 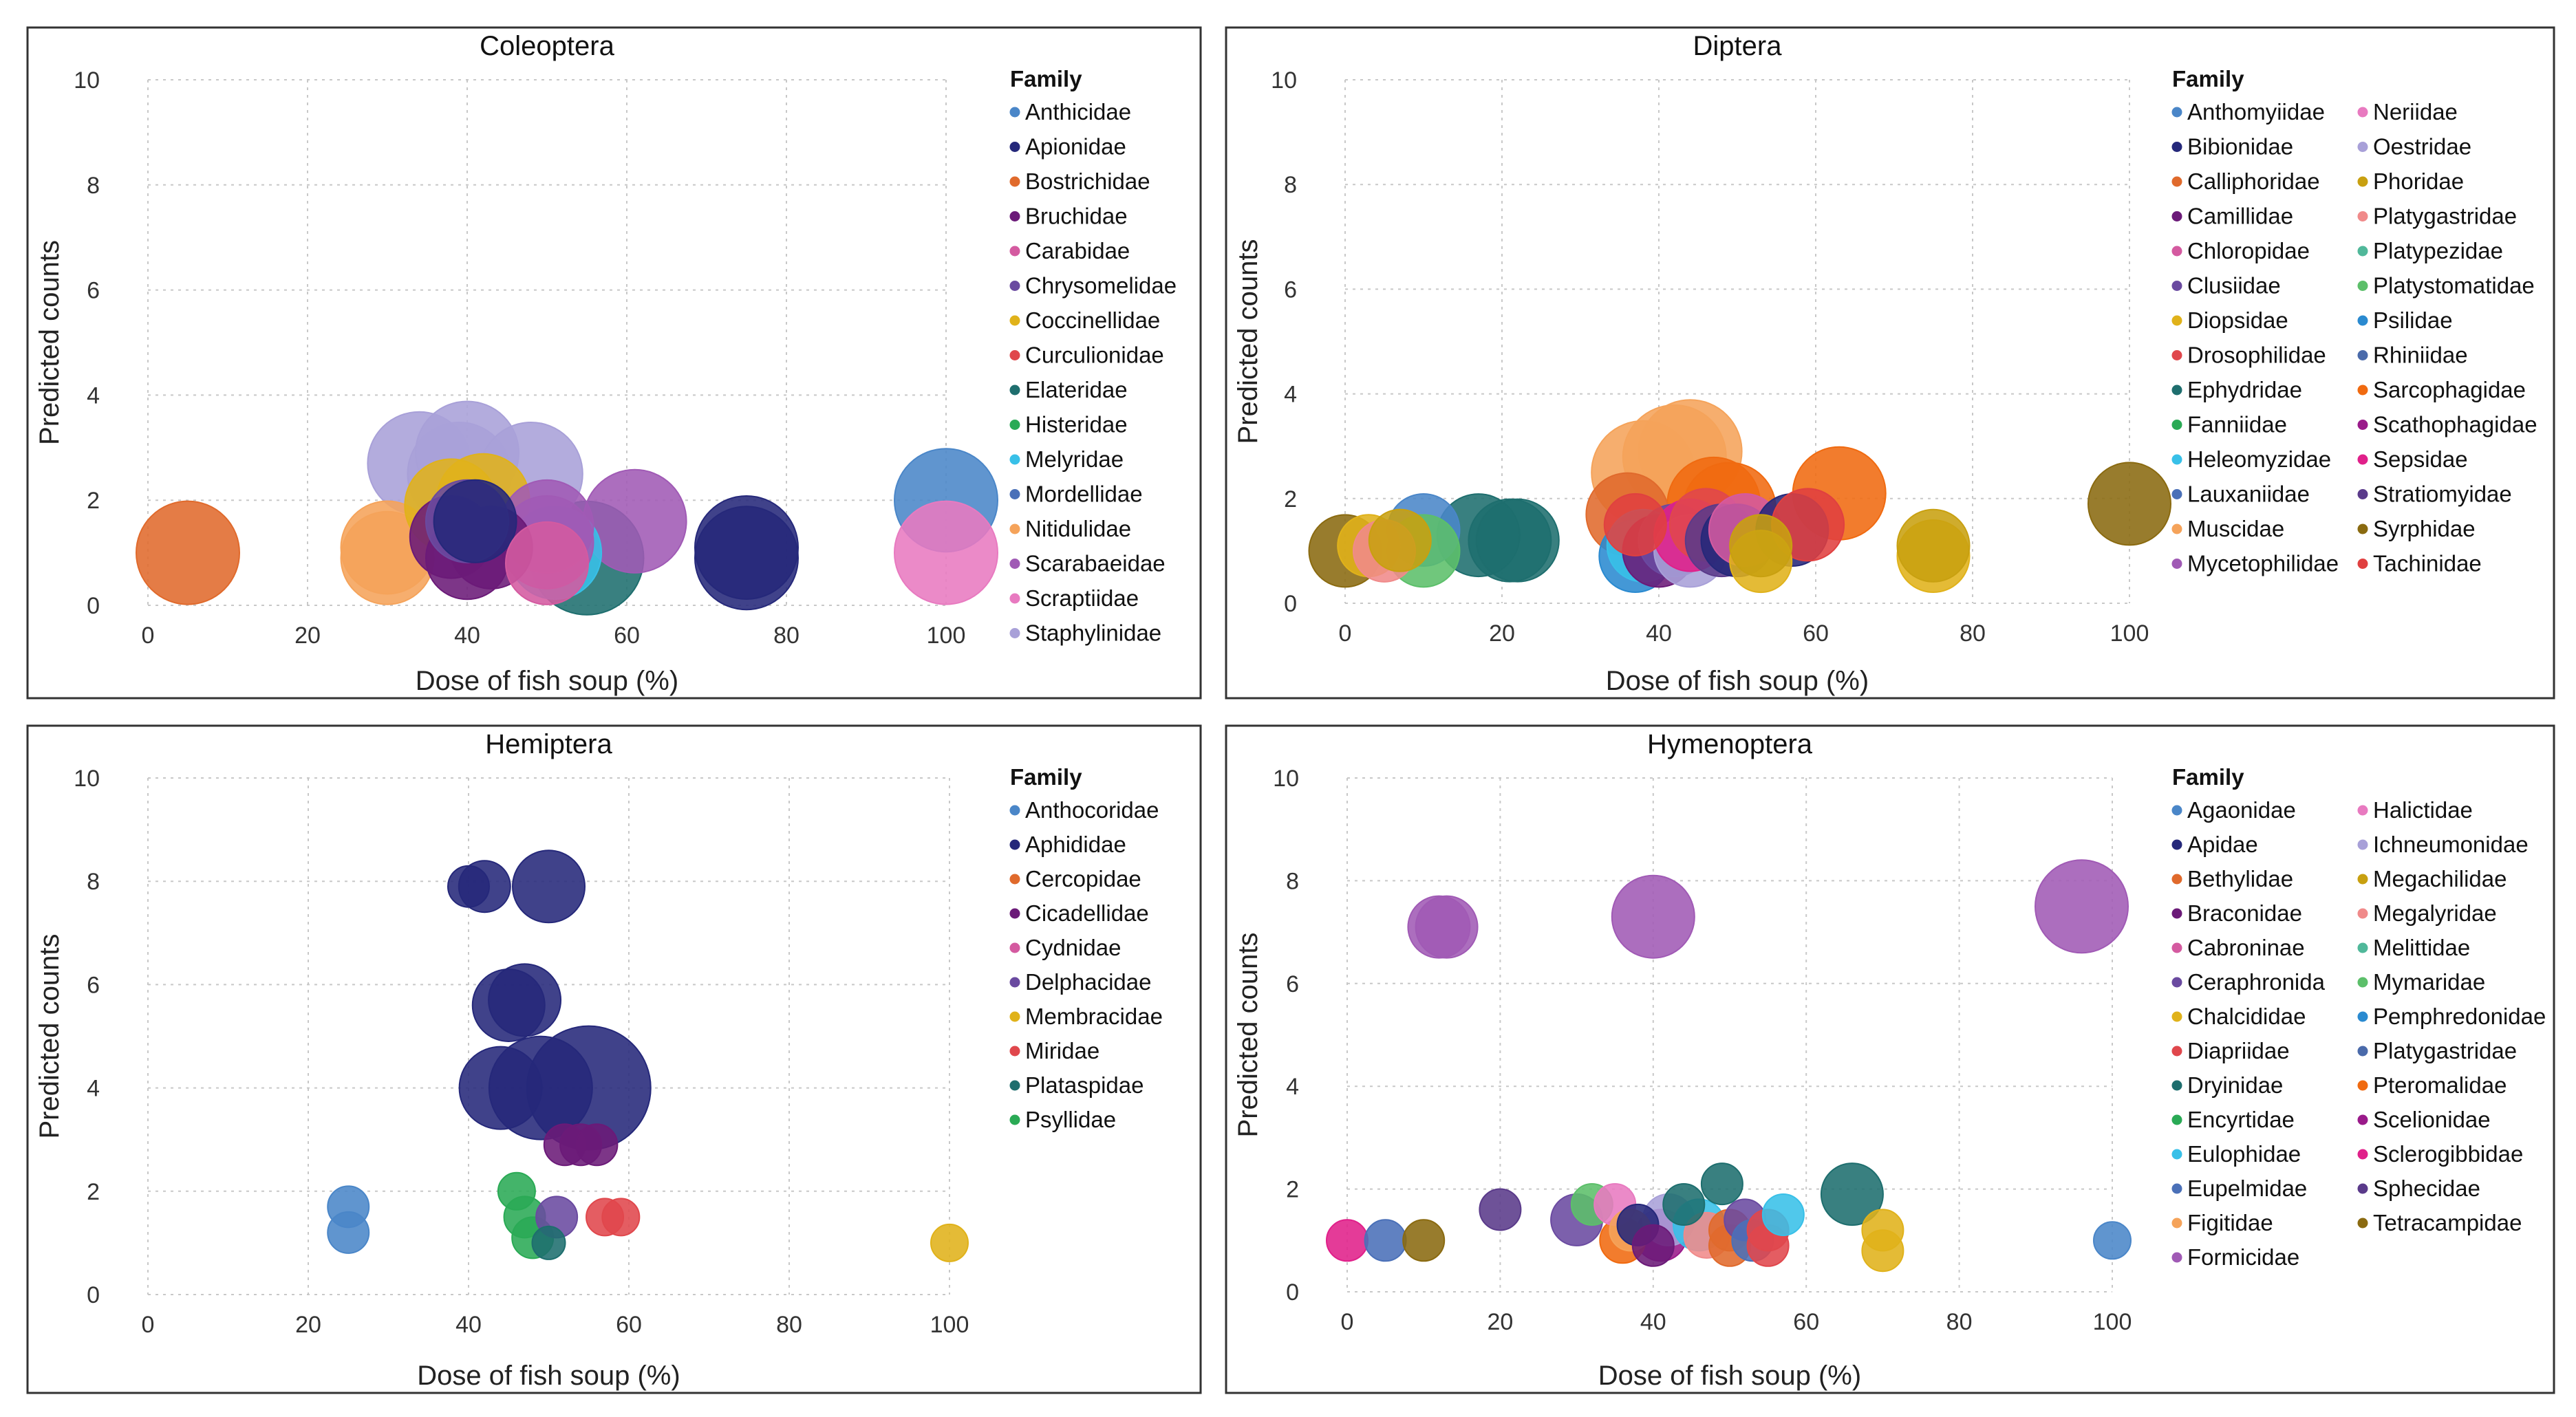 I want to click on legend-label: Oestridae, so click(x=2422, y=147).